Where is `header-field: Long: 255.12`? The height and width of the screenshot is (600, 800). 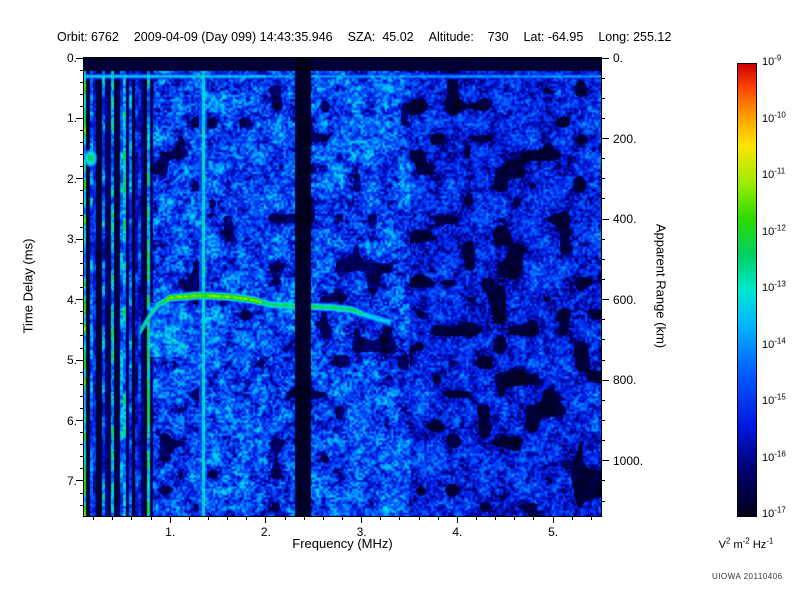
header-field: Long: 255.12 is located at coordinates (635, 37).